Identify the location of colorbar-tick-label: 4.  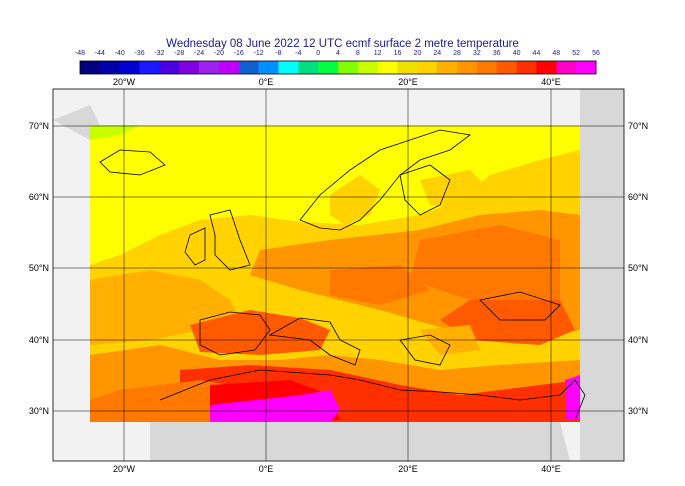
(338, 53).